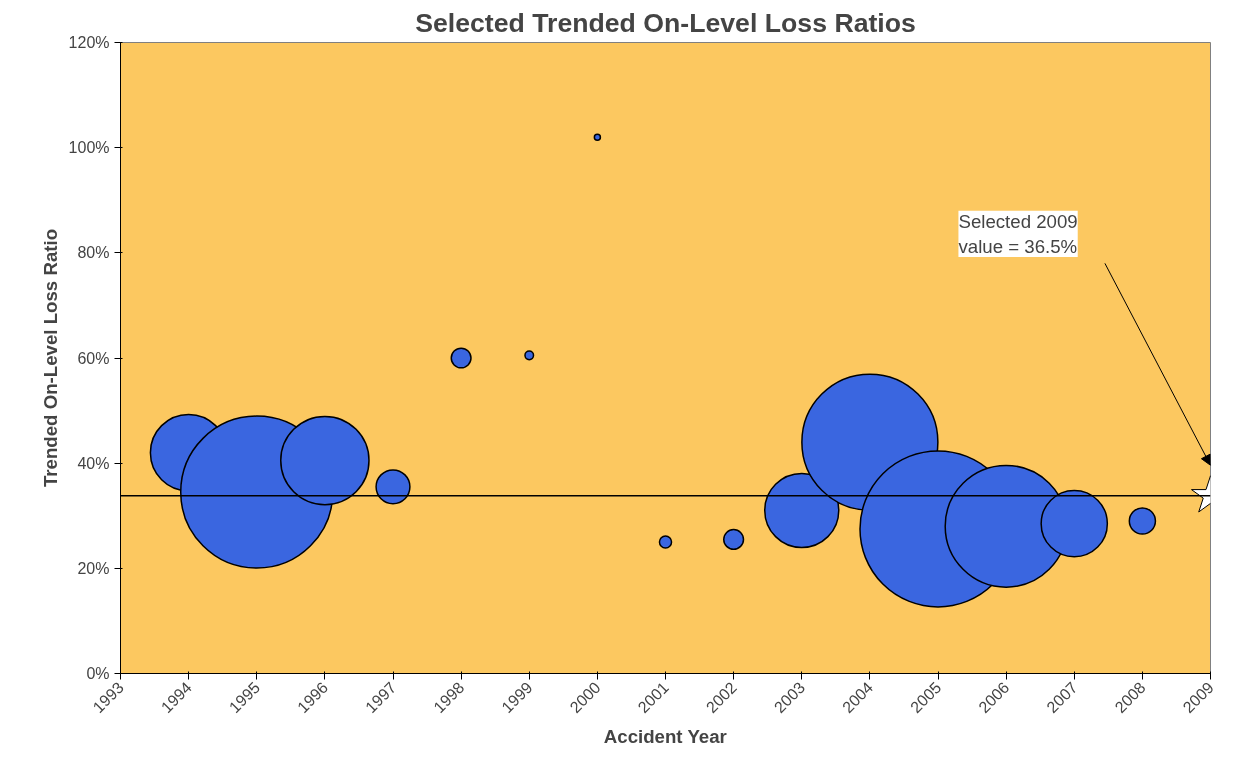 The image size is (1259, 759). I want to click on y-tick-label: 20%, so click(93, 568).